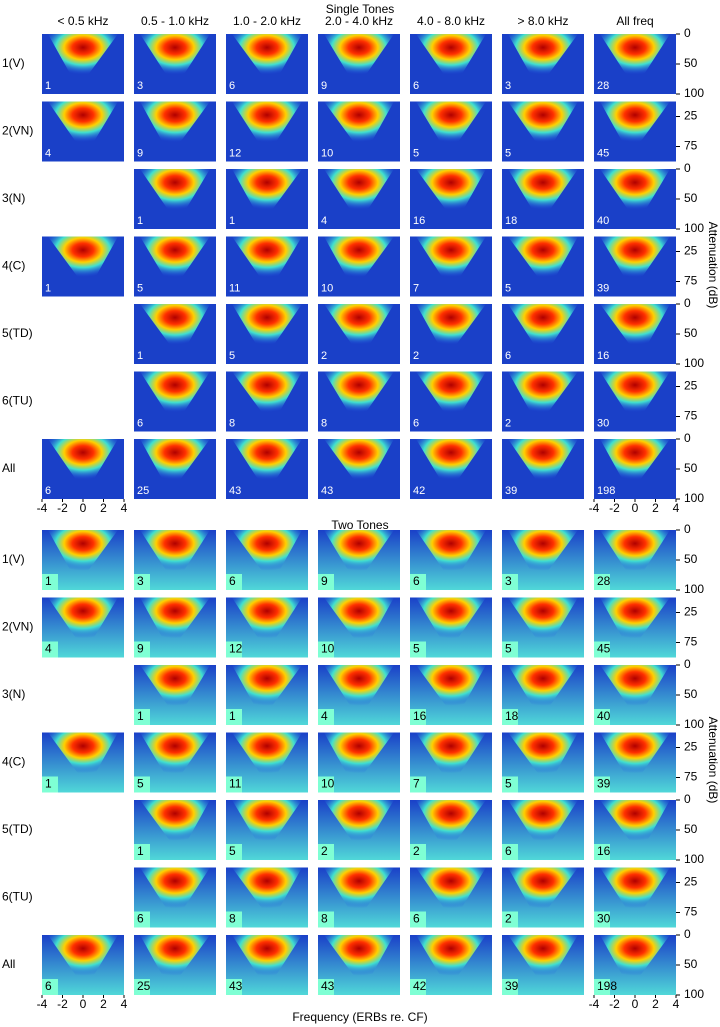 Image resolution: width=720 pixels, height=1027 pixels. What do you see at coordinates (713, 760) in the screenshot?
I see `y-axis-label: Attenuation (dB)` at bounding box center [713, 760].